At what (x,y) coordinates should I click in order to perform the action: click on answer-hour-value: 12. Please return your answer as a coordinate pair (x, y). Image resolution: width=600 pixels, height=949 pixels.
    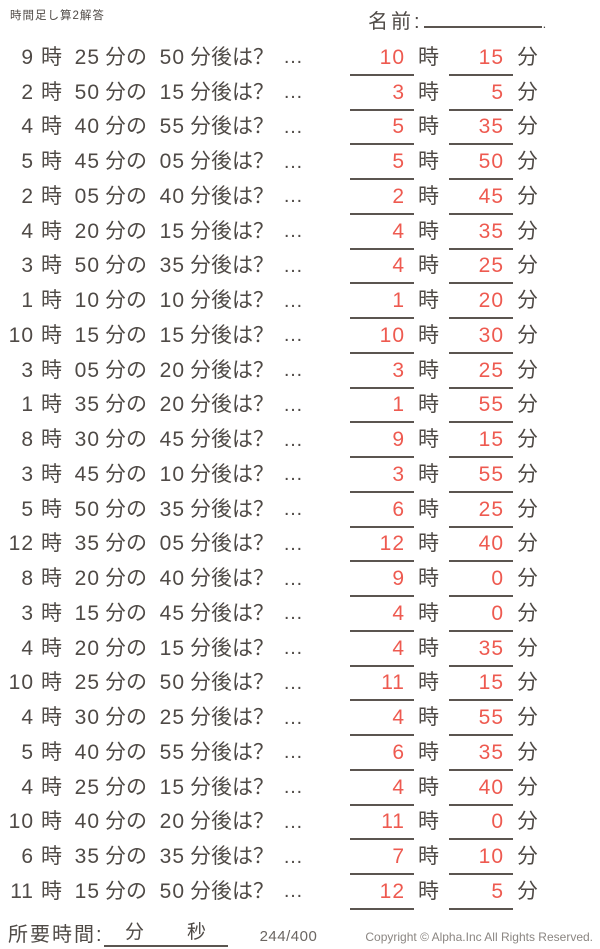
    Looking at the image, I should click on (382, 548).